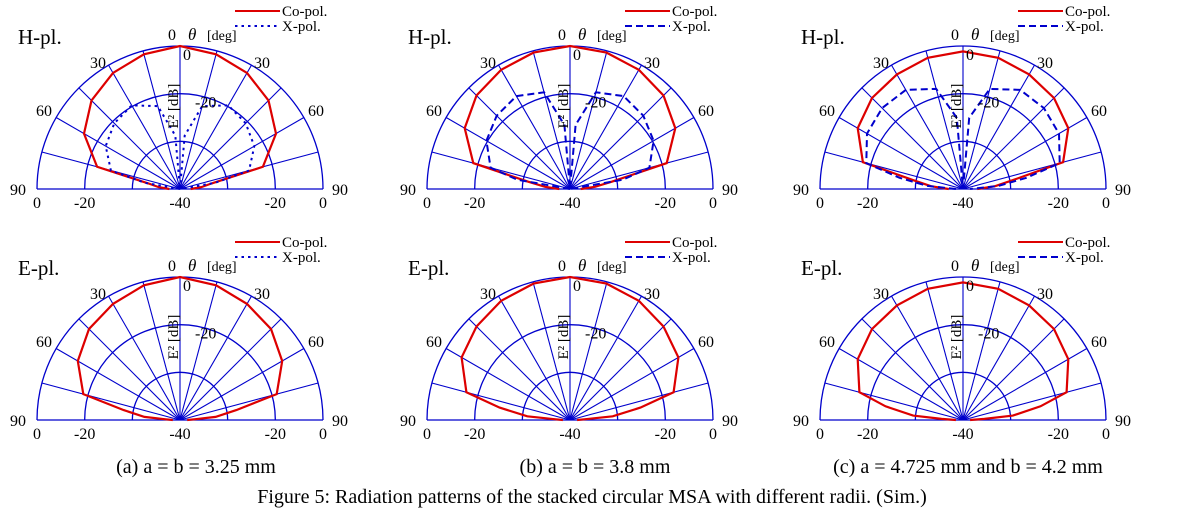 The height and width of the screenshot is (519, 1183). What do you see at coordinates (609, 467) in the screenshot?
I see `subcaption-b-param: a = b = 3.8 mm` at bounding box center [609, 467].